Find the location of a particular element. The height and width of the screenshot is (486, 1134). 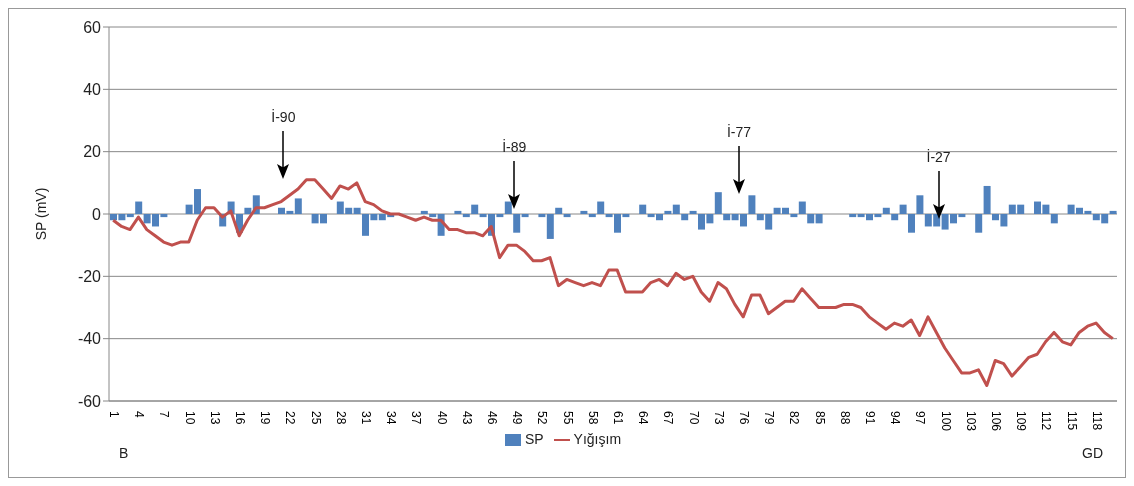

x-tick-label: 112 is located at coordinates (1046, 421).